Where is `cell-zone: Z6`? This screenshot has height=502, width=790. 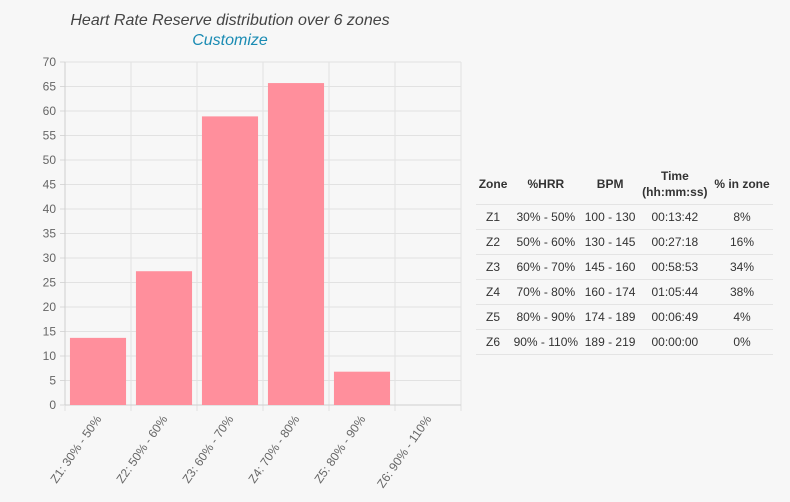 cell-zone: Z6 is located at coordinates (493, 342).